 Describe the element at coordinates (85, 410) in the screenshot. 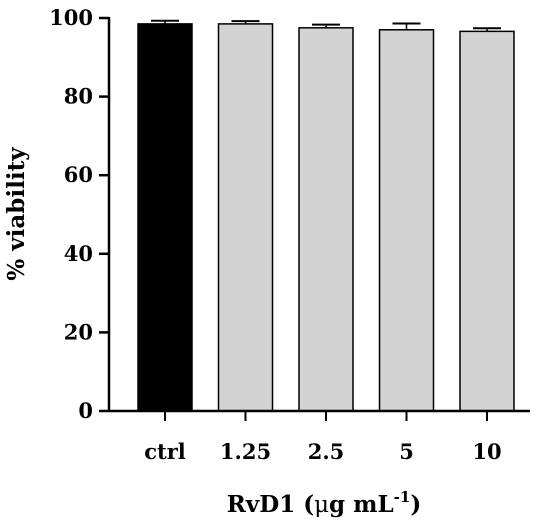

I see `y-tick-label-0: 0` at that location.